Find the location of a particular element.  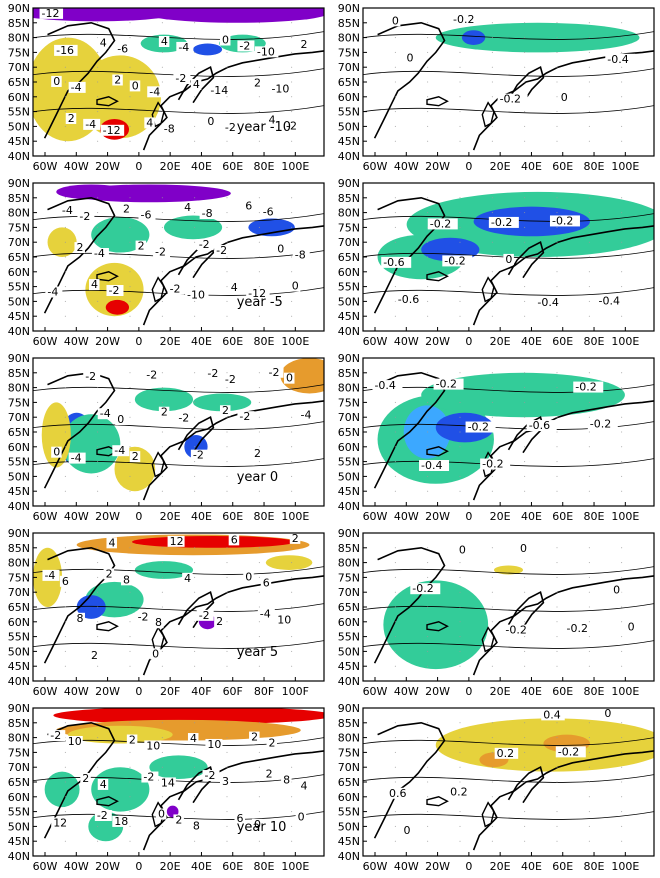

y-tick-label: 65N is located at coordinates (19, 82).